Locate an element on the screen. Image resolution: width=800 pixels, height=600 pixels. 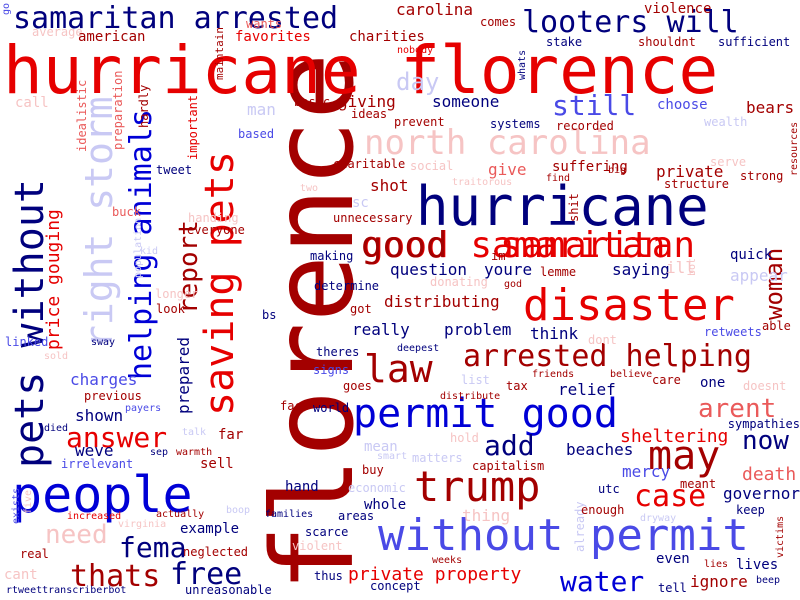
cloud-word: hold is located at coordinates (464, 438).